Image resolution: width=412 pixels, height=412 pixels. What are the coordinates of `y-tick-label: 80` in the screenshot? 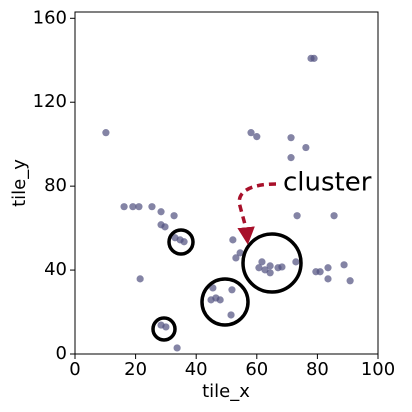 It's located at (55, 185).